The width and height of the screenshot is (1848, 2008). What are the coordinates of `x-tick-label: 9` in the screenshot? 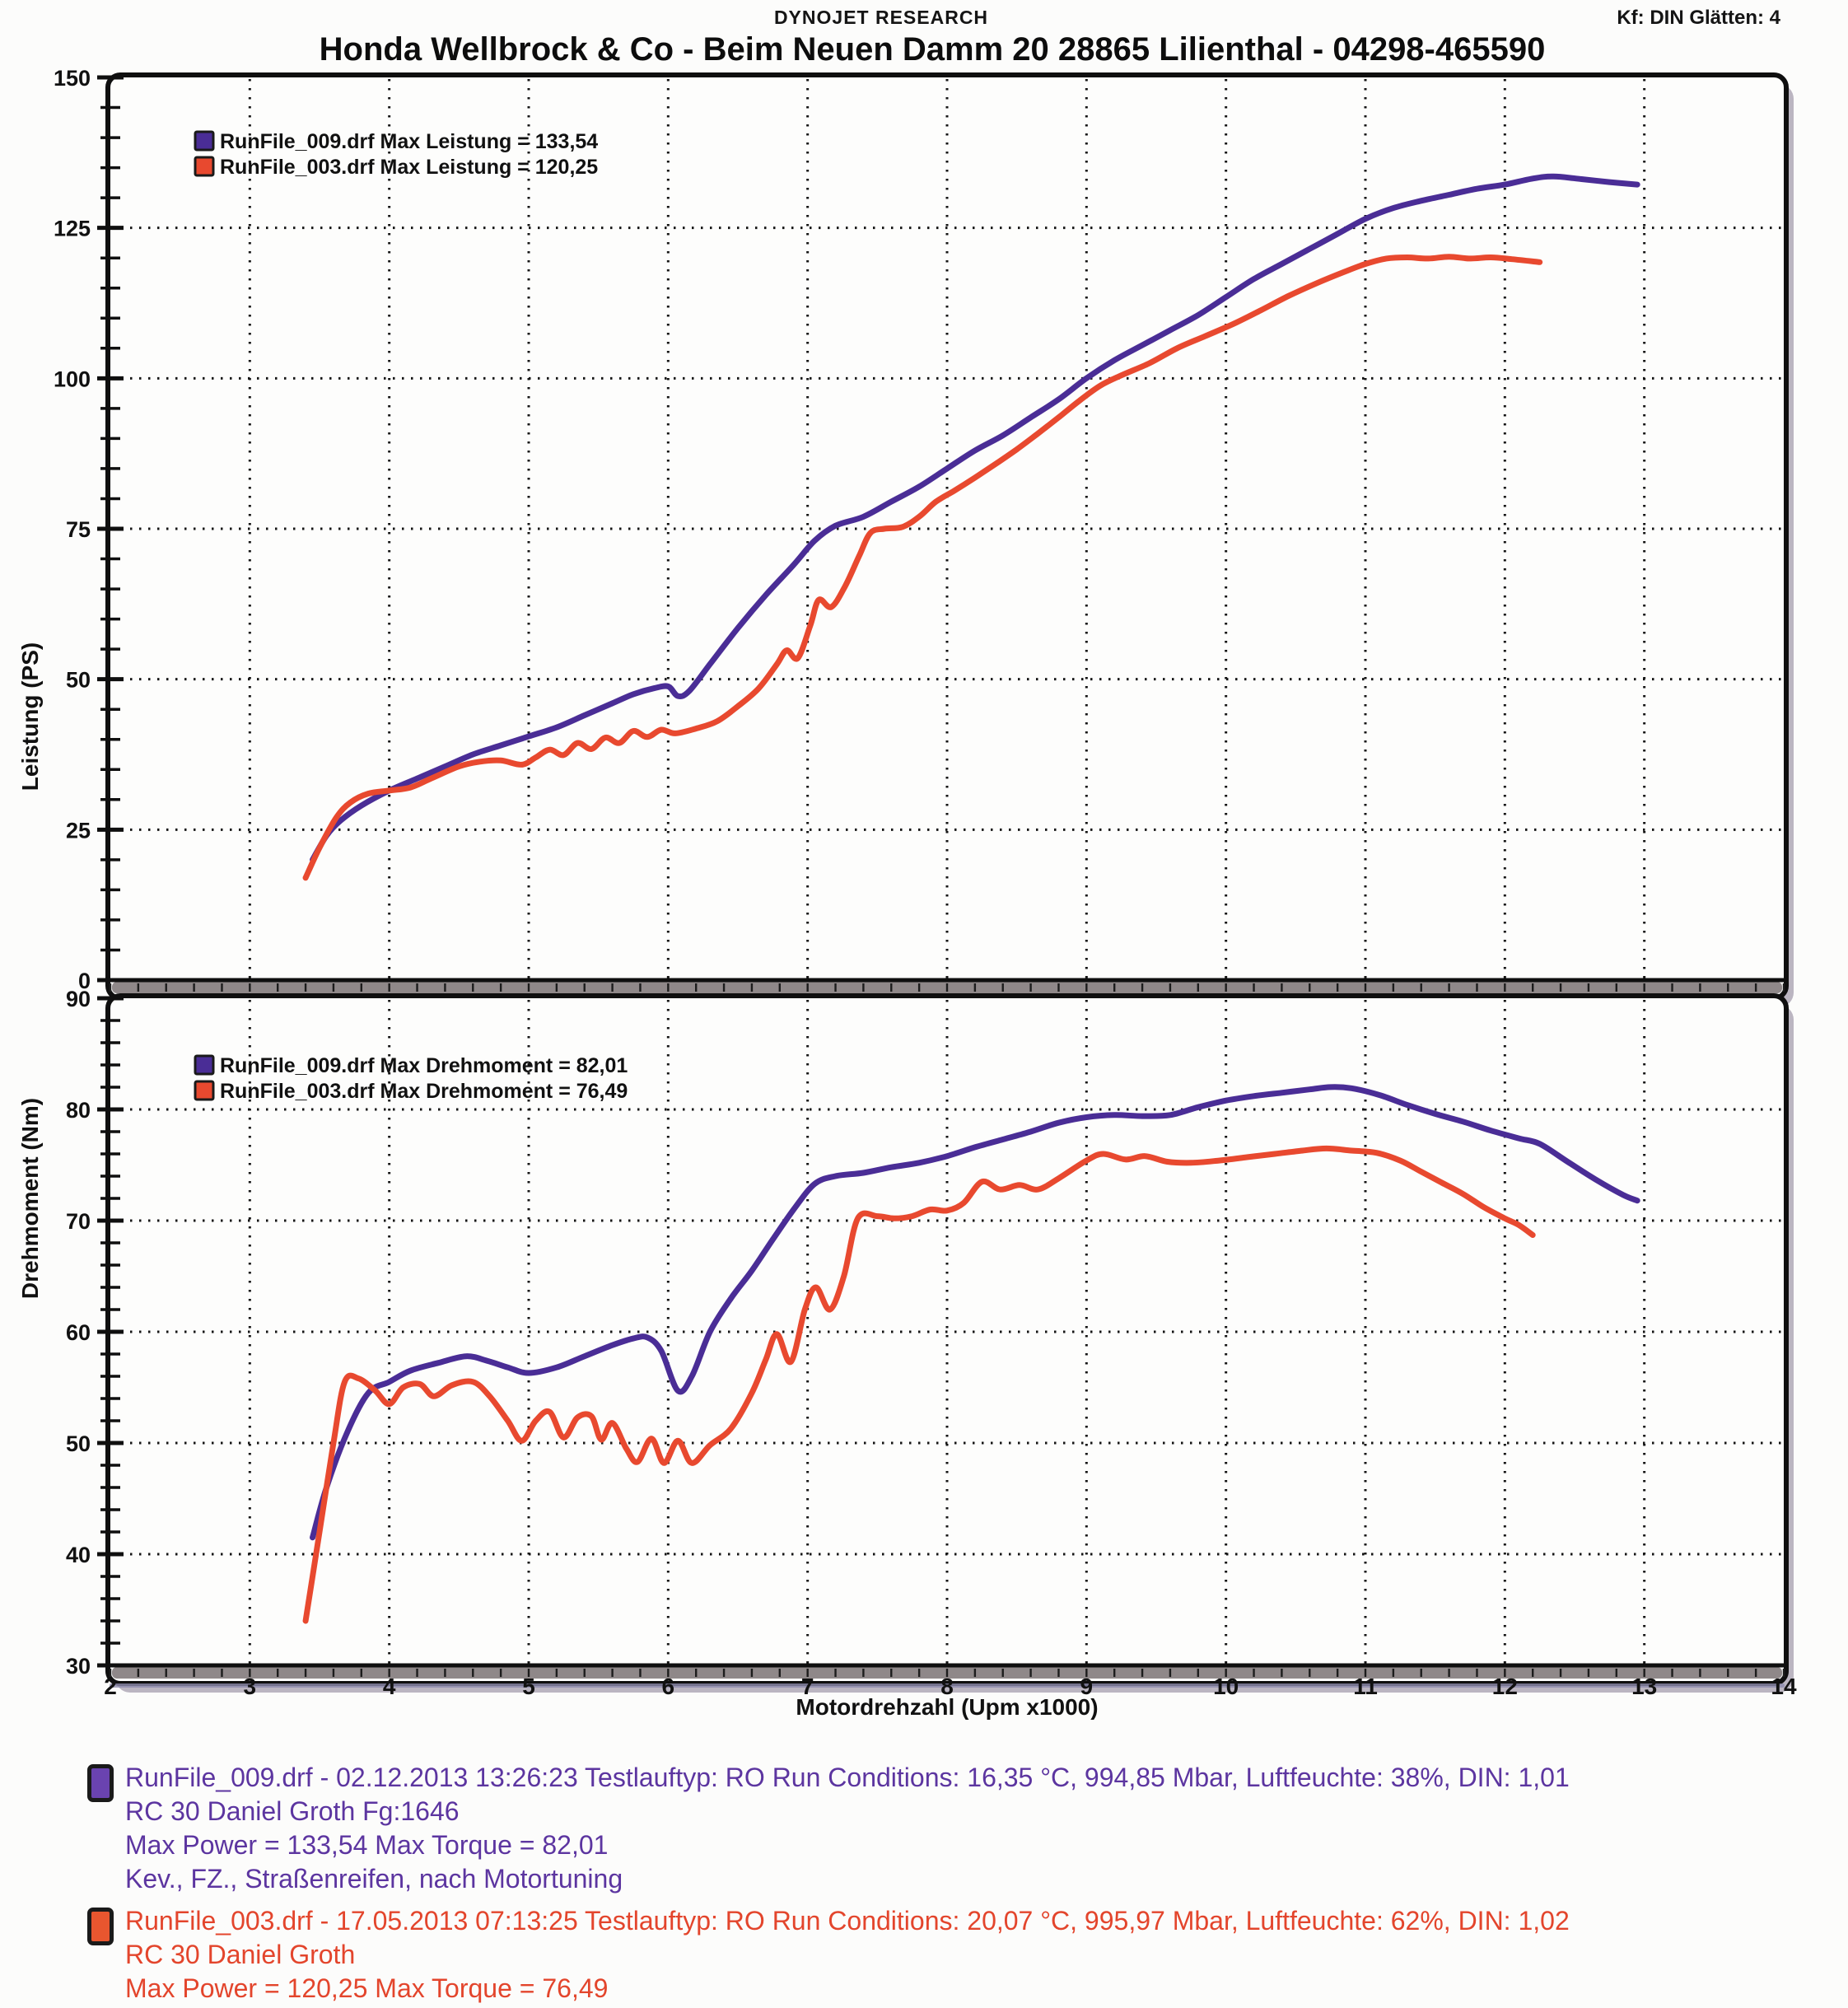 It's located at (1087, 1687).